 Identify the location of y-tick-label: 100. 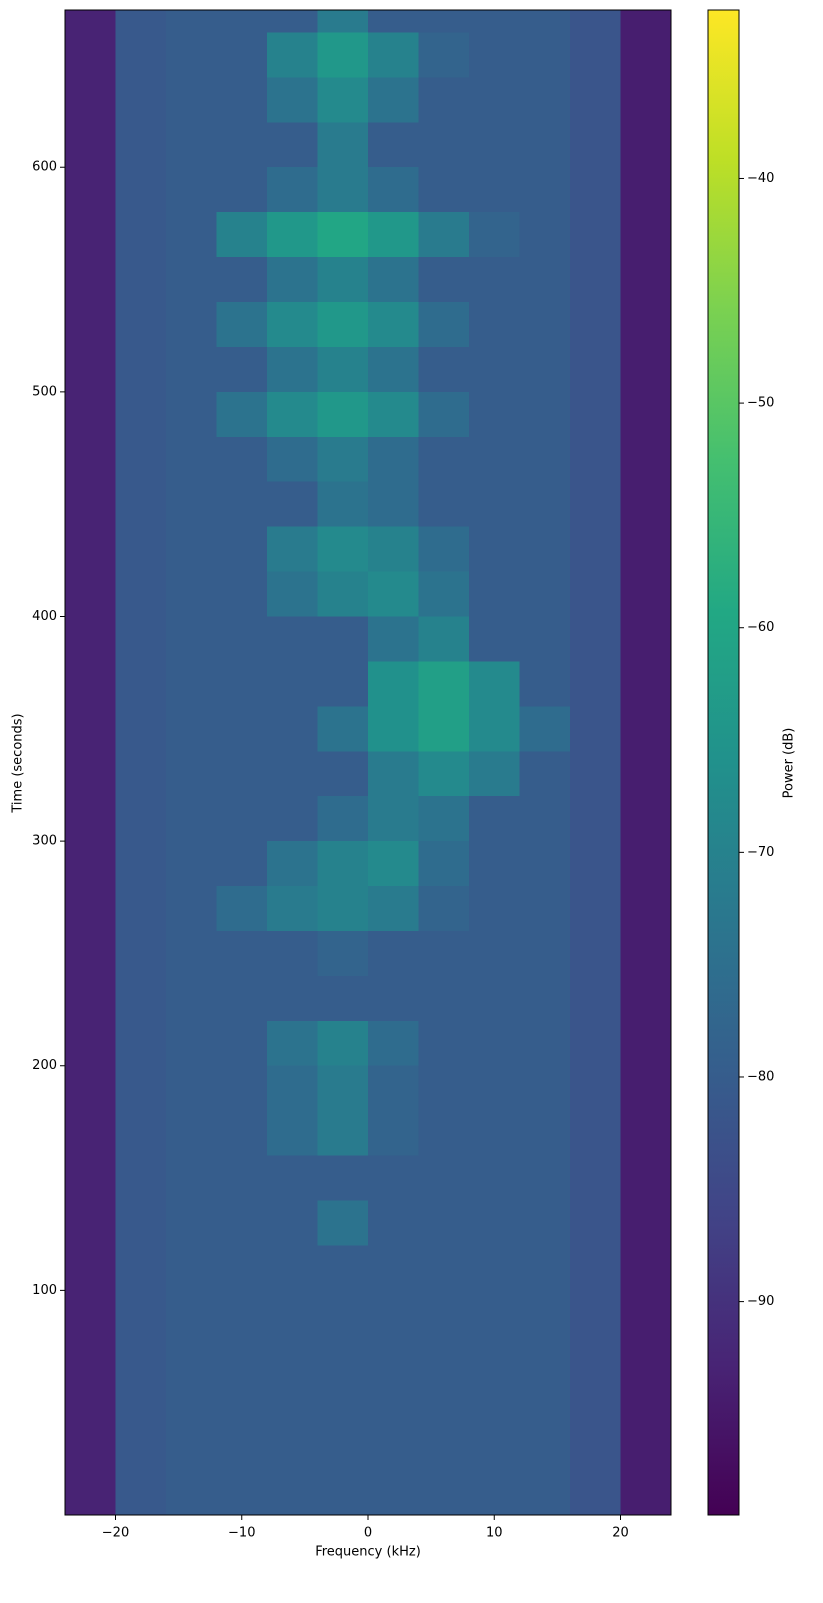
(44, 1290).